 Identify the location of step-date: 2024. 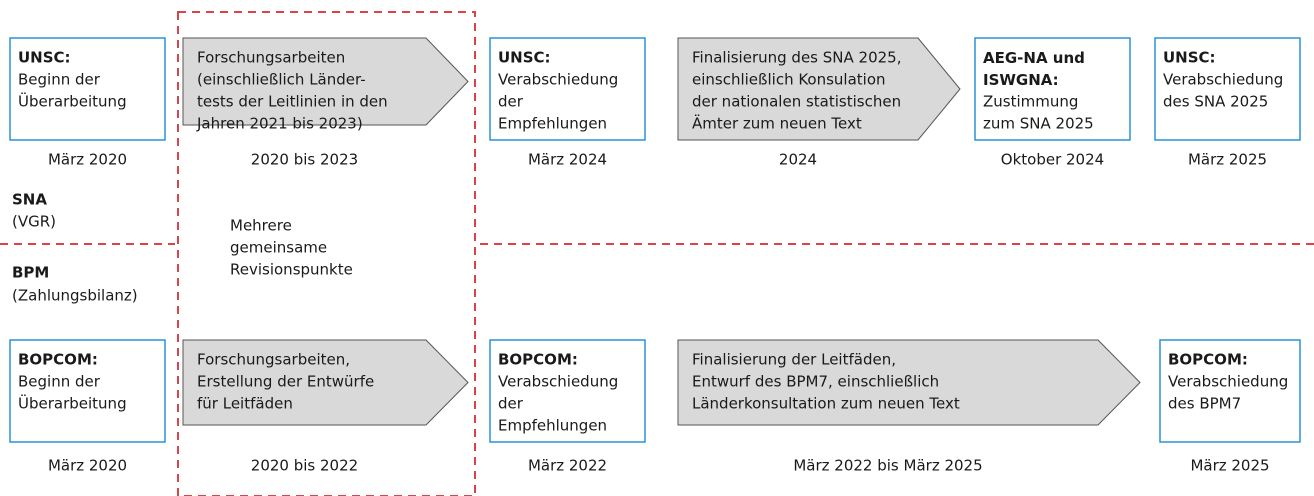
(798, 160).